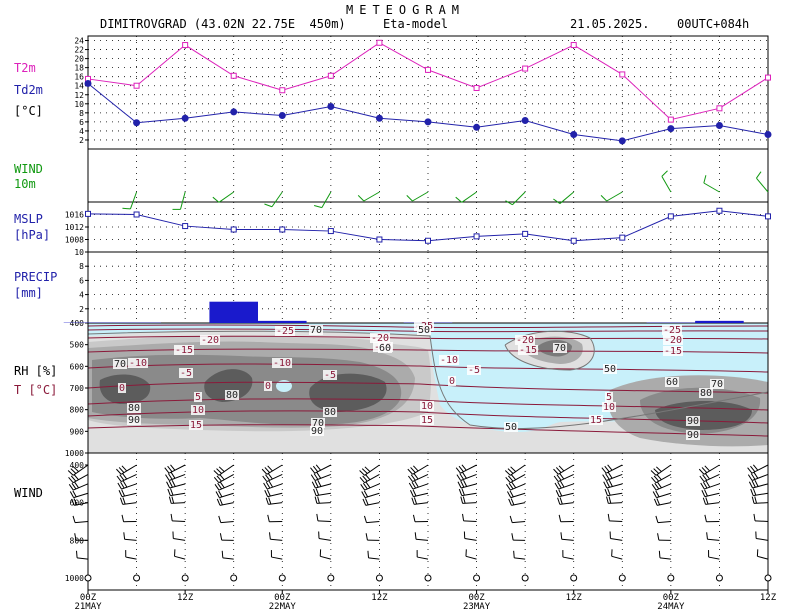 Image resolution: width=792 pixels, height=612 pixels. I want to click on rh-contour-label: 90, so click(693, 421).